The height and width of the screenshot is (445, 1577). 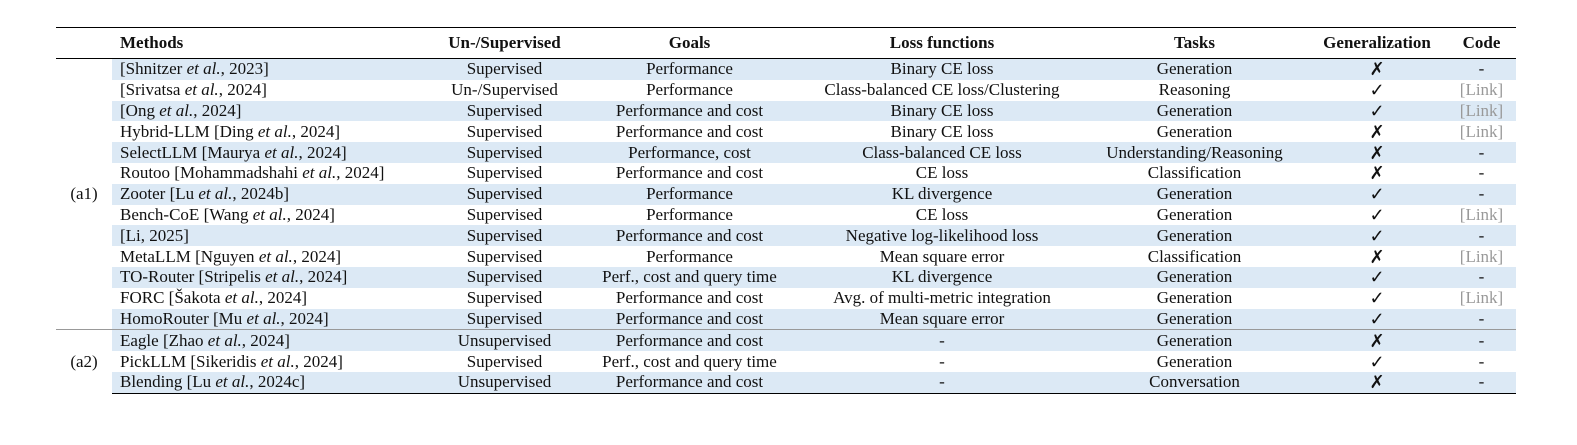 I want to click on method-name: SelectLLM [Maurya, so click(x=192, y=152).